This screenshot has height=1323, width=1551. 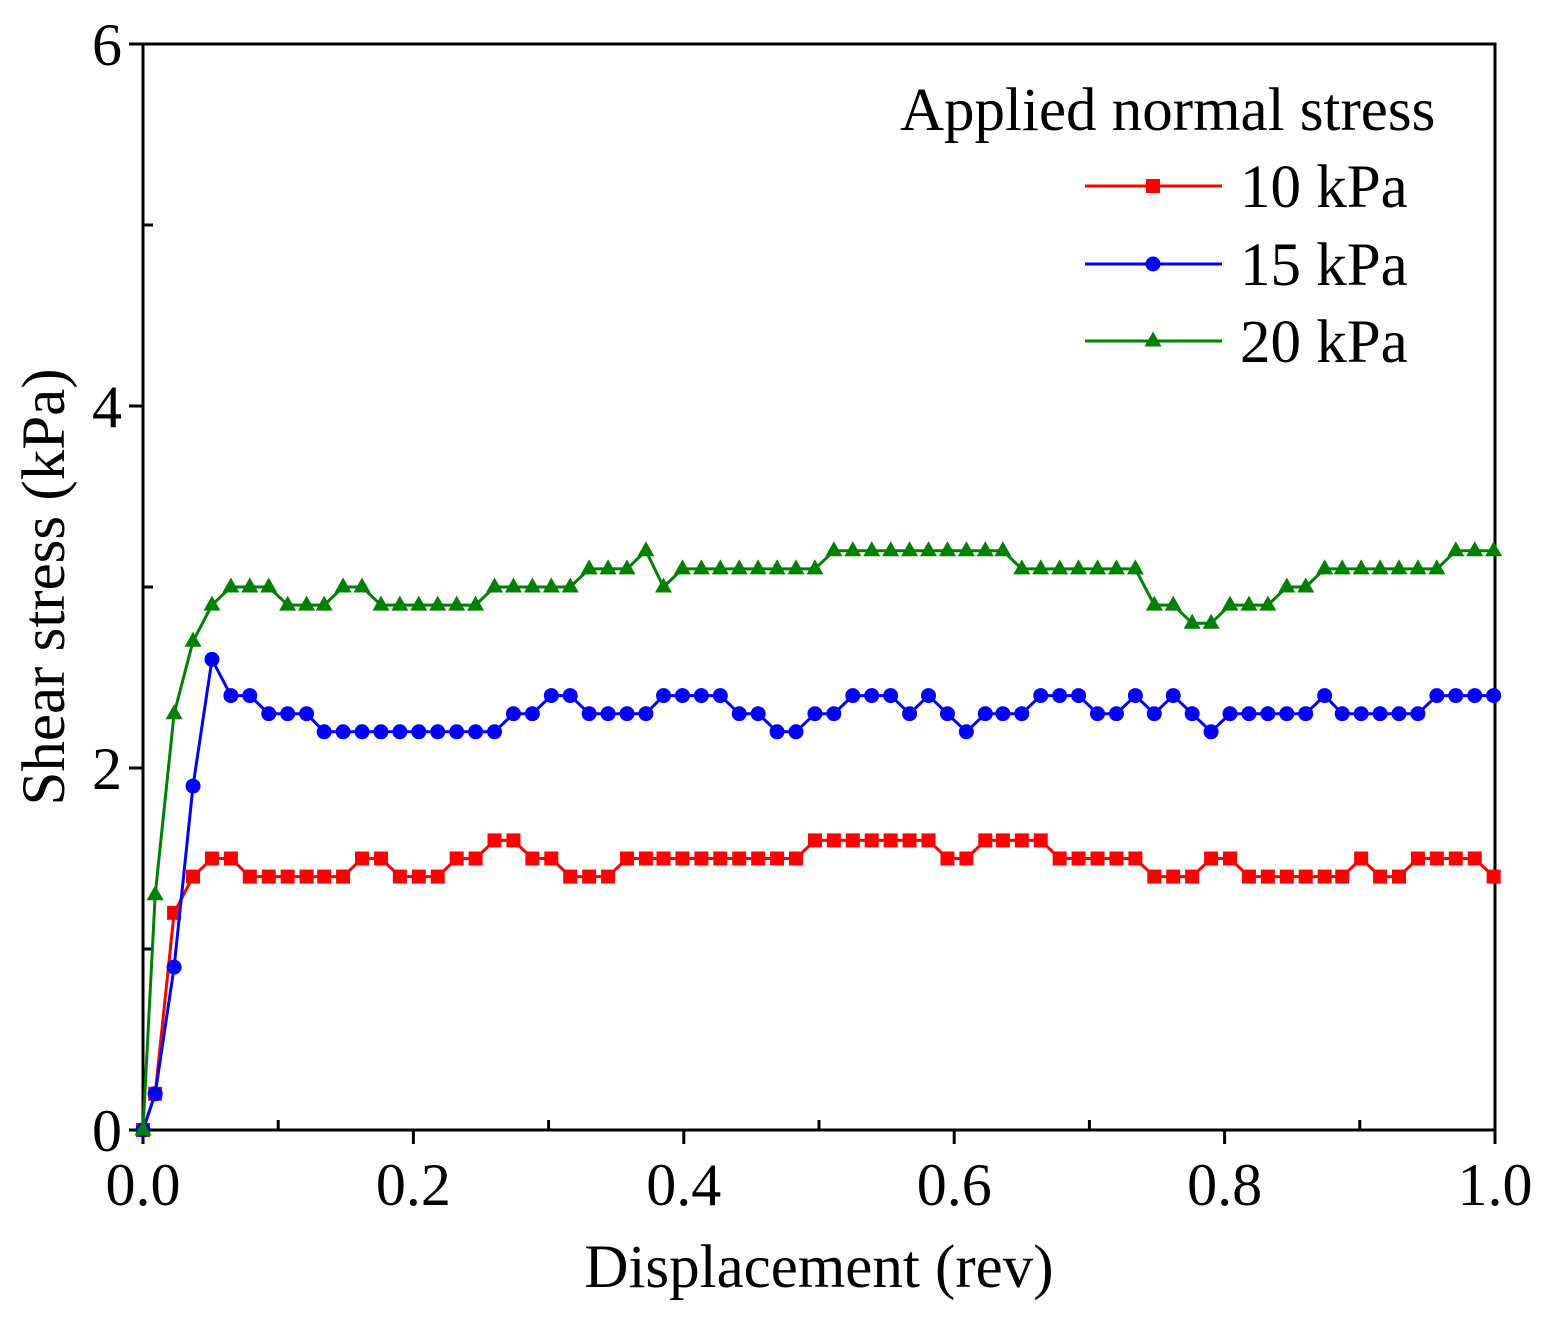 What do you see at coordinates (1153, 186) in the screenshot?
I see `legend-marker-10kpa` at bounding box center [1153, 186].